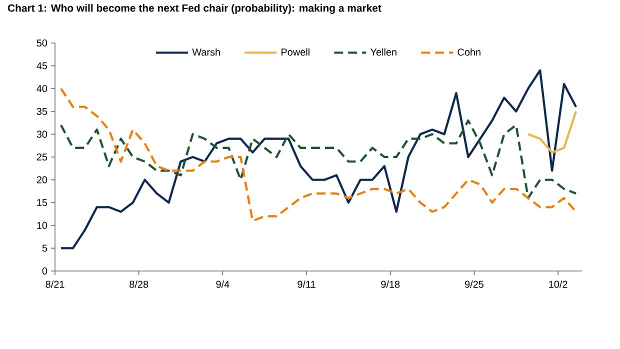  Describe the element at coordinates (42, 180) in the screenshot. I see `y-tick-label: 20` at that location.